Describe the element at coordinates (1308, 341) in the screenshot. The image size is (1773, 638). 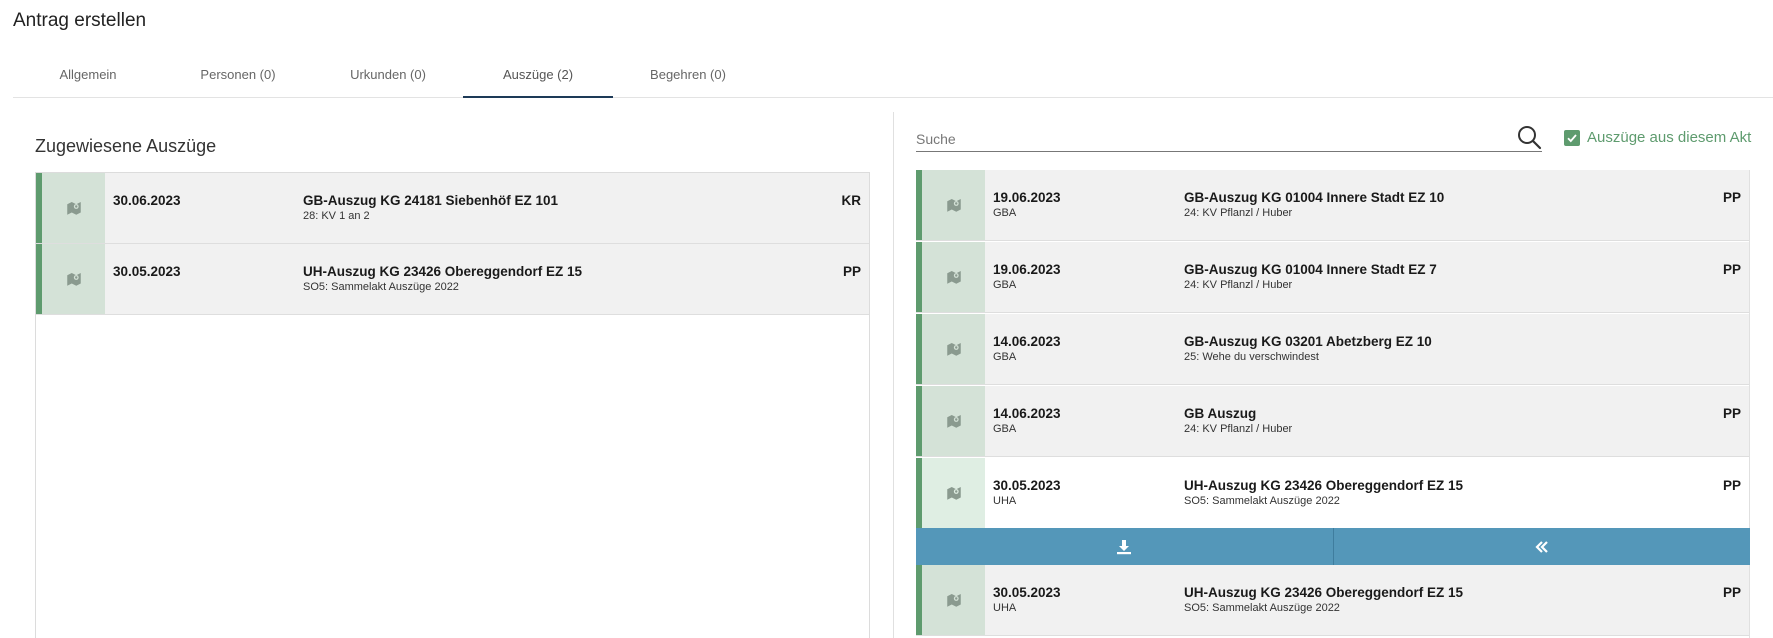
I see `row-title: GB-Auszug KG 03201 Abetzberg EZ 10` at that location.